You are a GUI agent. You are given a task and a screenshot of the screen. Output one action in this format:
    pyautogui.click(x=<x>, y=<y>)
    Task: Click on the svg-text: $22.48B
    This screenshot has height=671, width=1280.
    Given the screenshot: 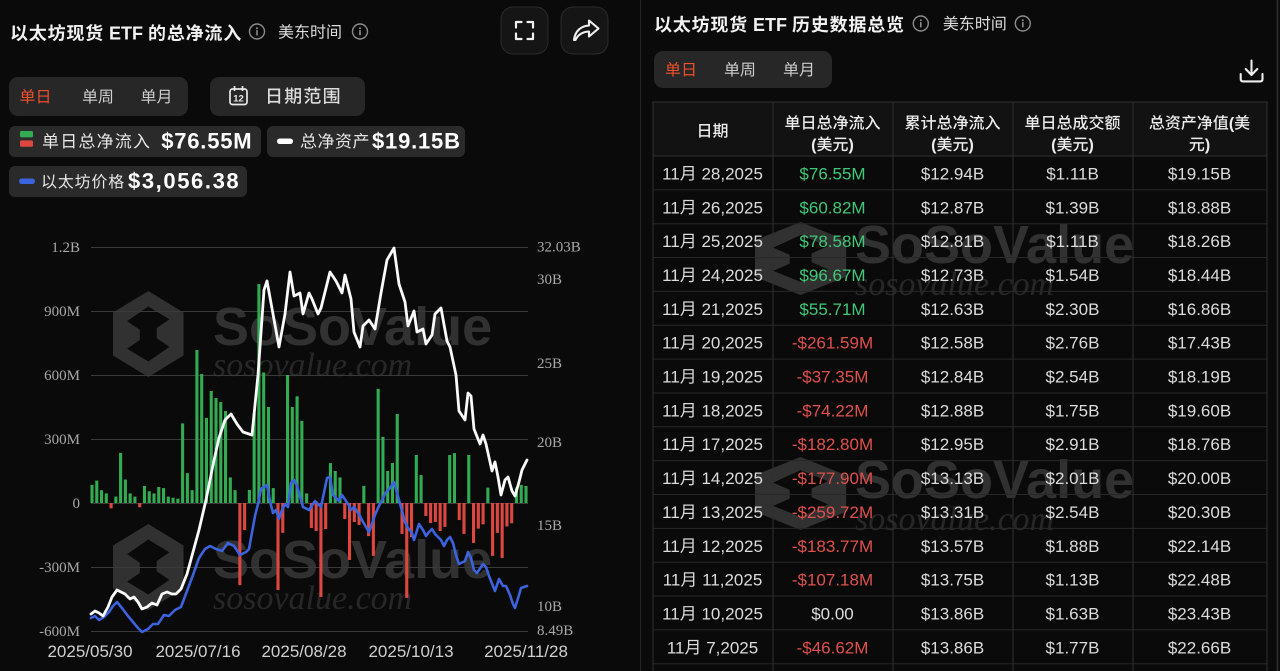 What is the action you would take?
    pyautogui.click(x=1199, y=580)
    